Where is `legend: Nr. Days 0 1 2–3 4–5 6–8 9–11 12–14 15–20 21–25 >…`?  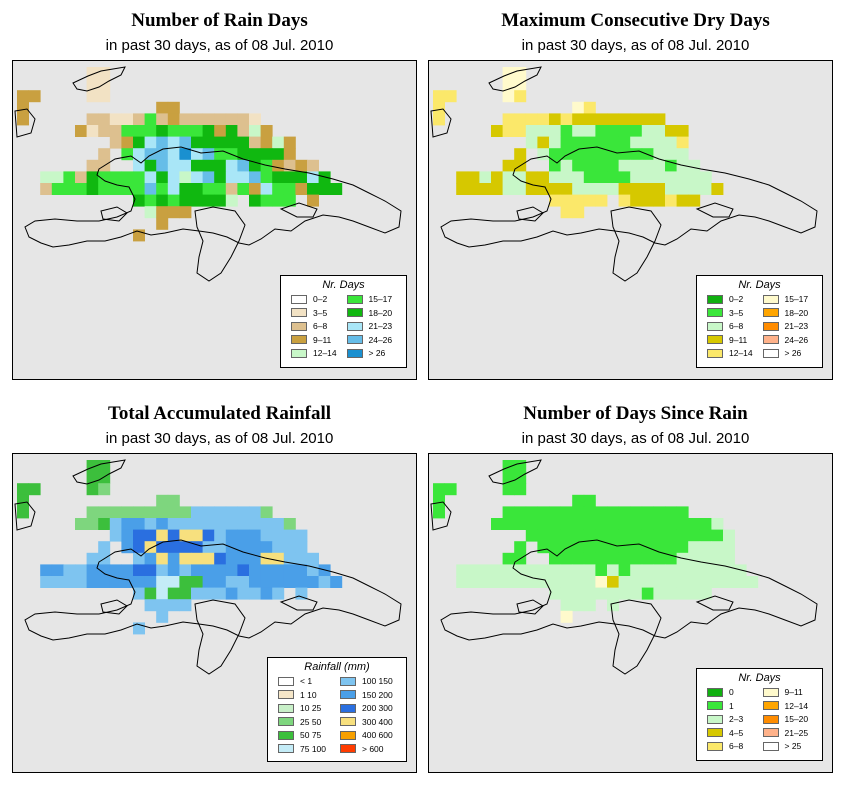
legend: Nr. Days 0 1 2–3 4–5 6–8 9–11 12–14 15–20 21–25 >… is located at coordinates (759, 714).